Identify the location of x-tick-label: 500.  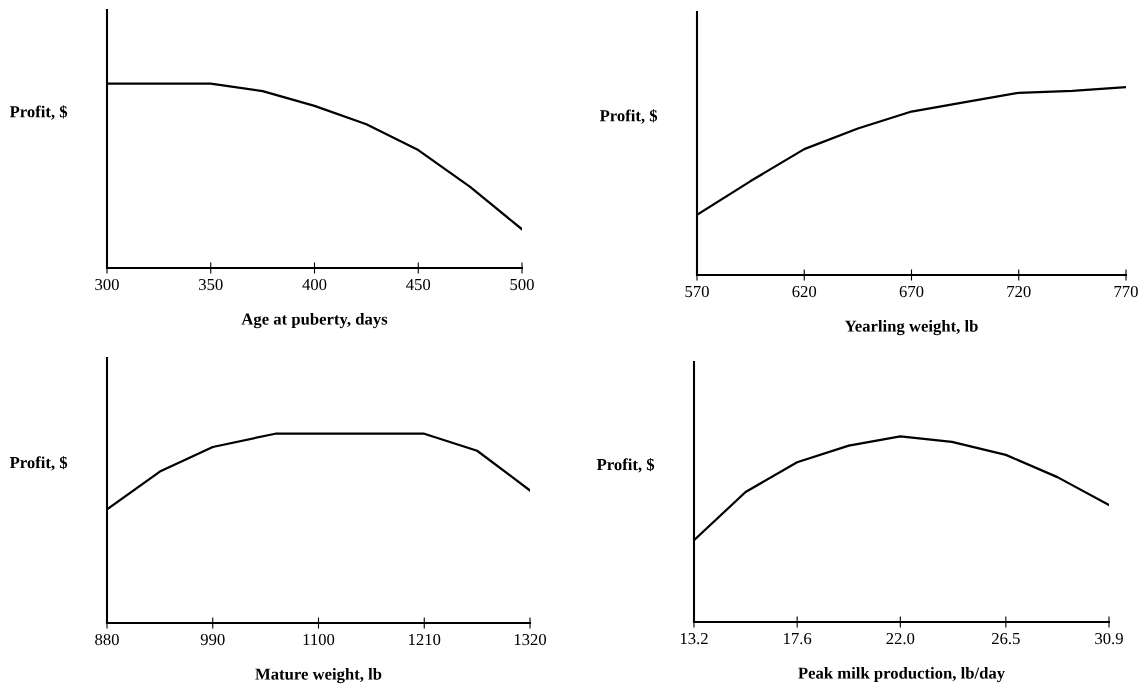
(522, 284).